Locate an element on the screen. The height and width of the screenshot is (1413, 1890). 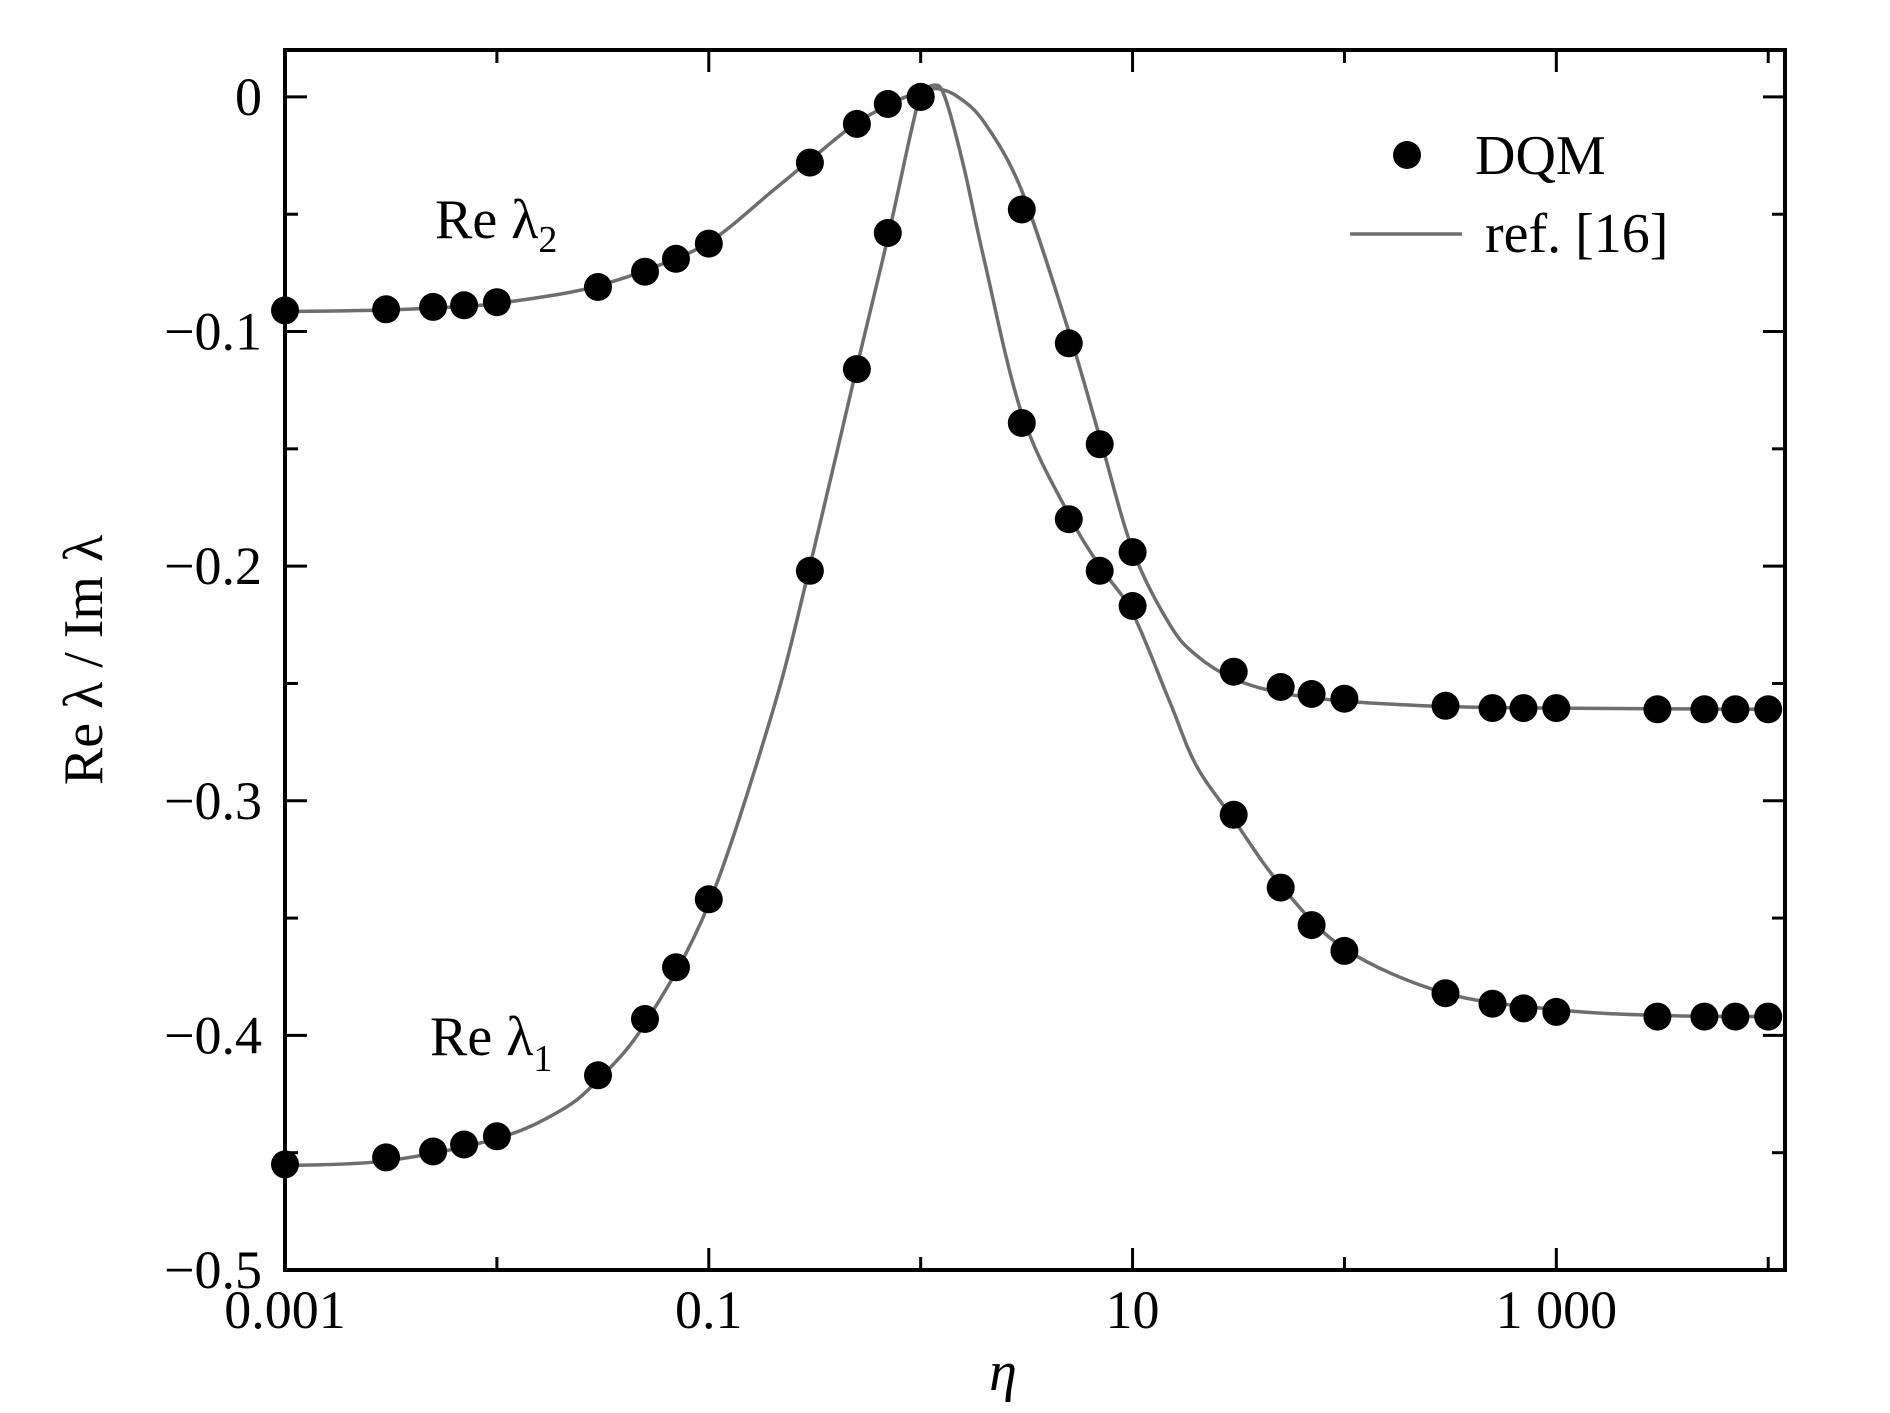
x-axis-label: η is located at coordinates (1003, 1372).